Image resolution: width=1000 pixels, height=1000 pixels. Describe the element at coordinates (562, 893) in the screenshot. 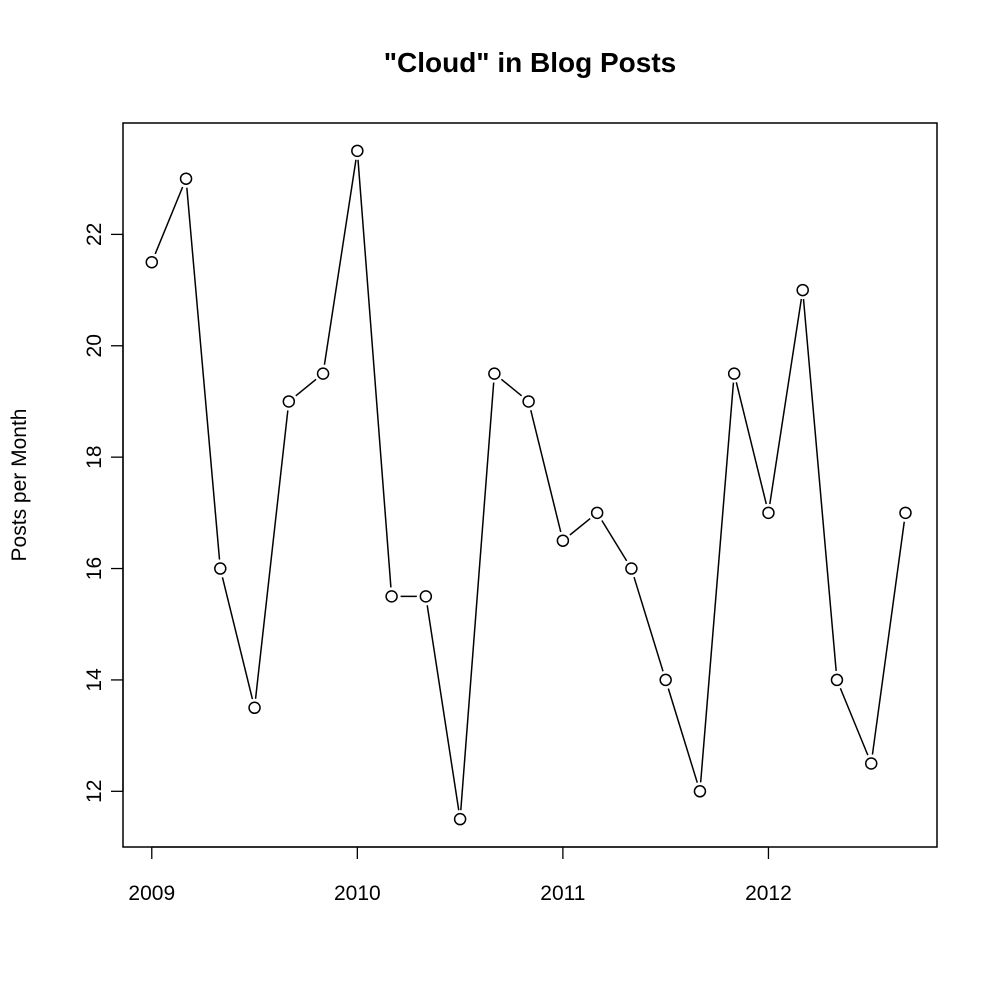

I see `x-tick-label: 2011` at that location.